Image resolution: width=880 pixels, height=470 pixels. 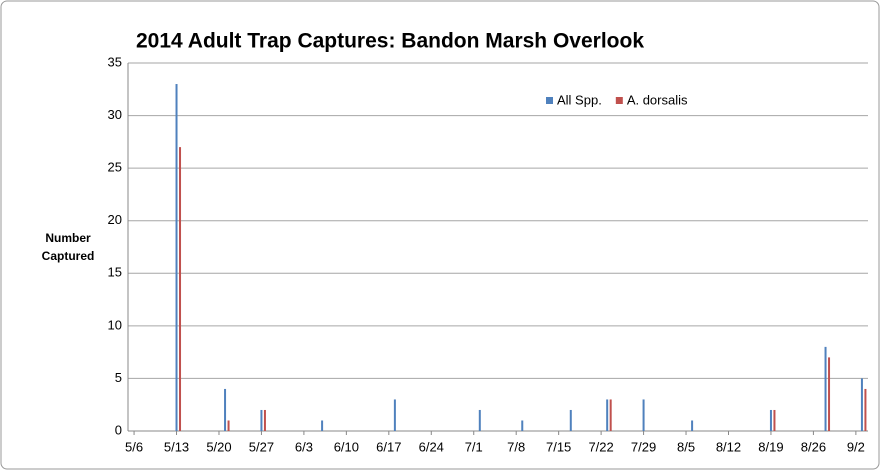 What do you see at coordinates (115, 324) in the screenshot?
I see `y-tick-label: 10` at bounding box center [115, 324].